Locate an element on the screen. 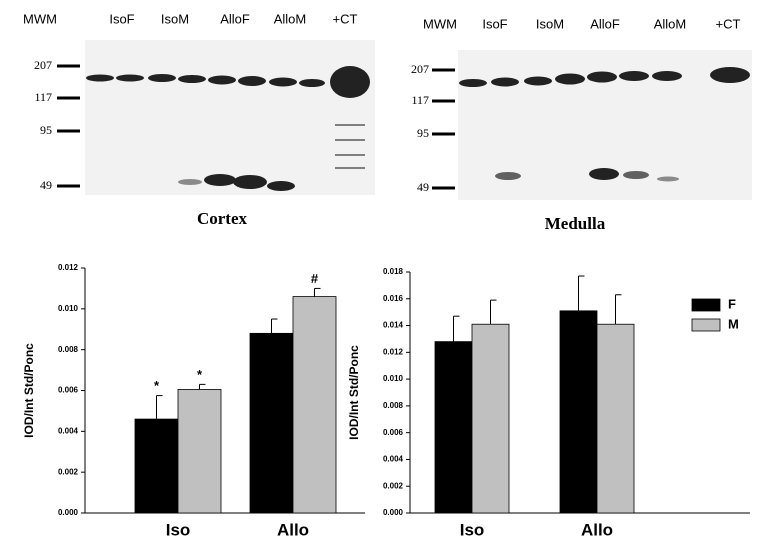 Image resolution: width=767 pixels, height=551 pixels. y-tick-label: 0.016 is located at coordinates (393, 298).